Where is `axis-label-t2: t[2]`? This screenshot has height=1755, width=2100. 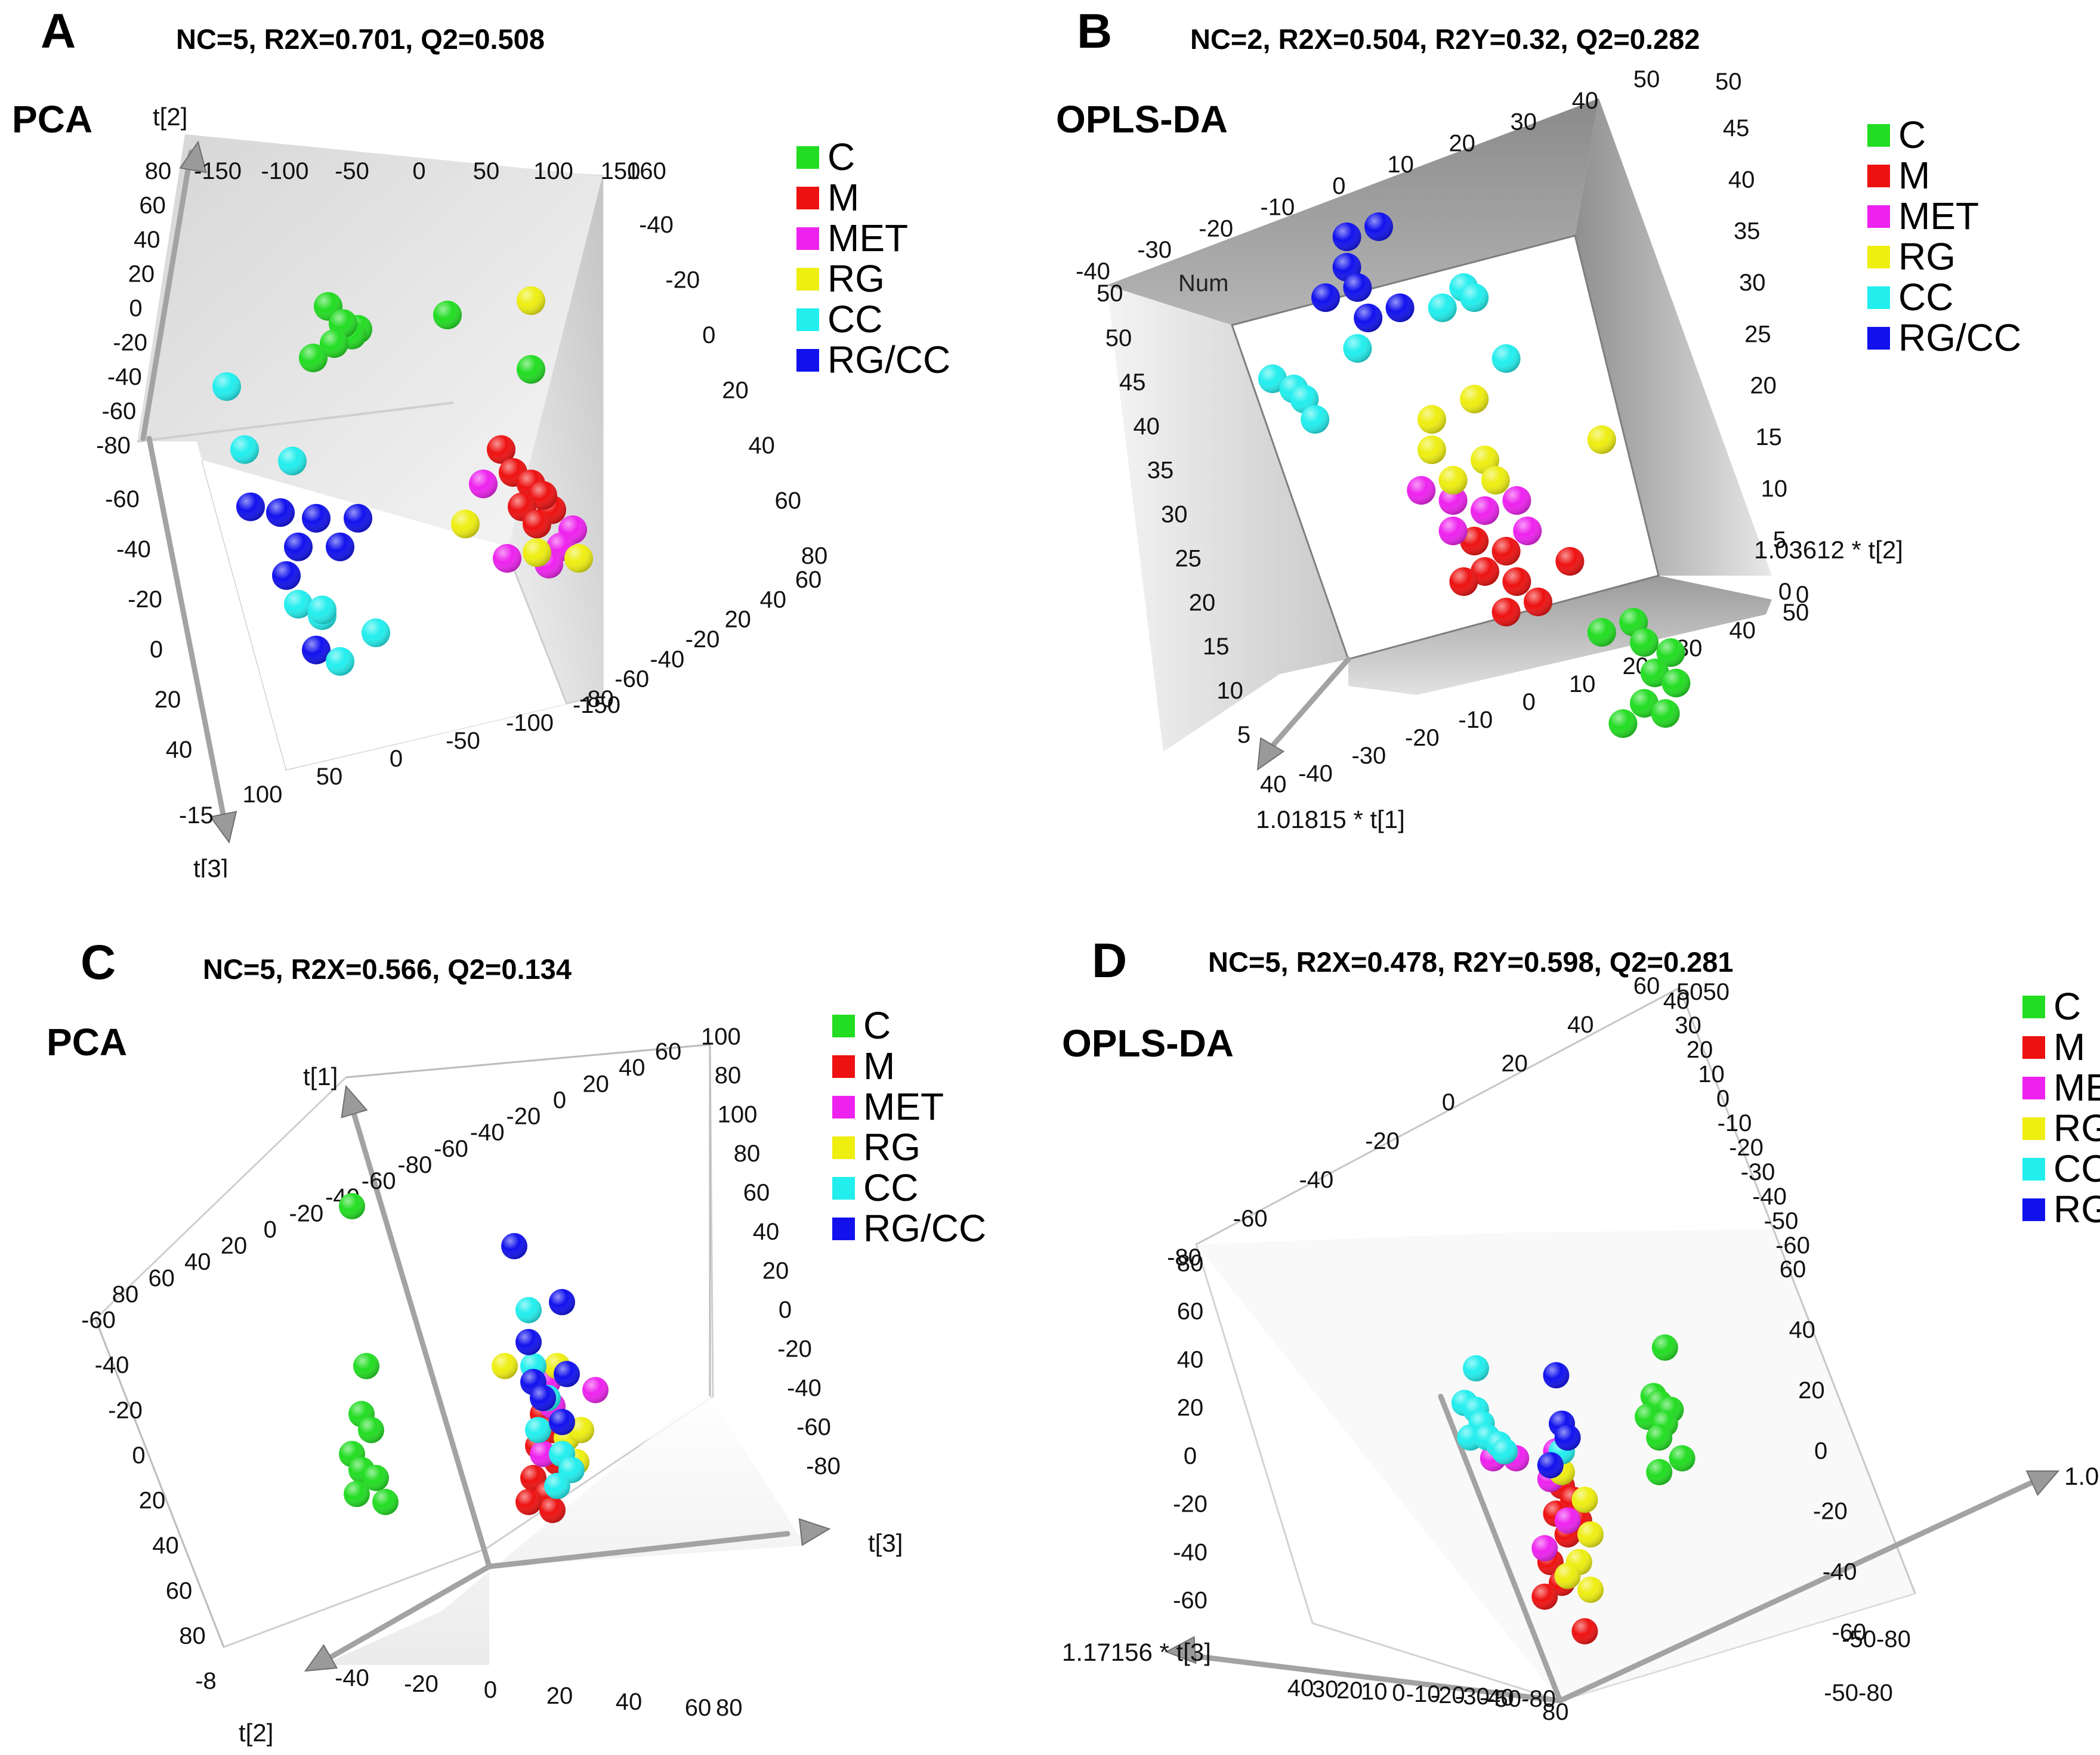 axis-label-t2: t[2] is located at coordinates (170, 117).